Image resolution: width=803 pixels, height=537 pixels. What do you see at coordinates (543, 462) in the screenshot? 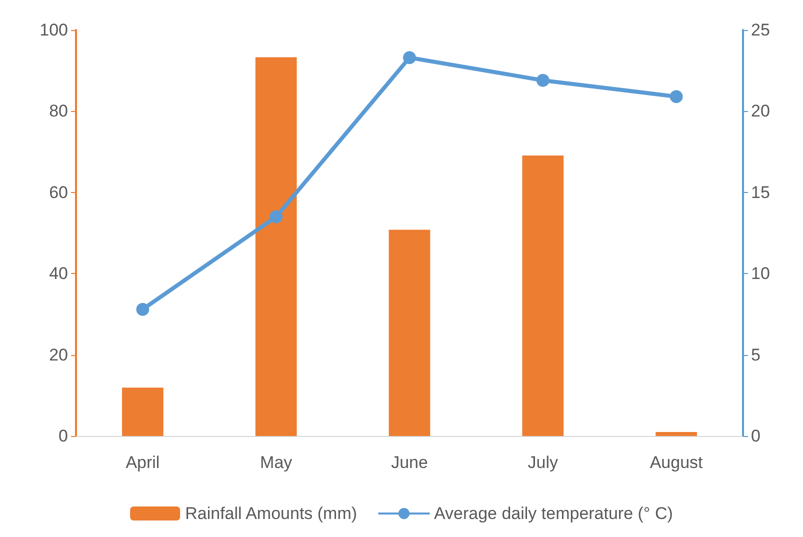
I see `x-tick-label: July` at bounding box center [543, 462].